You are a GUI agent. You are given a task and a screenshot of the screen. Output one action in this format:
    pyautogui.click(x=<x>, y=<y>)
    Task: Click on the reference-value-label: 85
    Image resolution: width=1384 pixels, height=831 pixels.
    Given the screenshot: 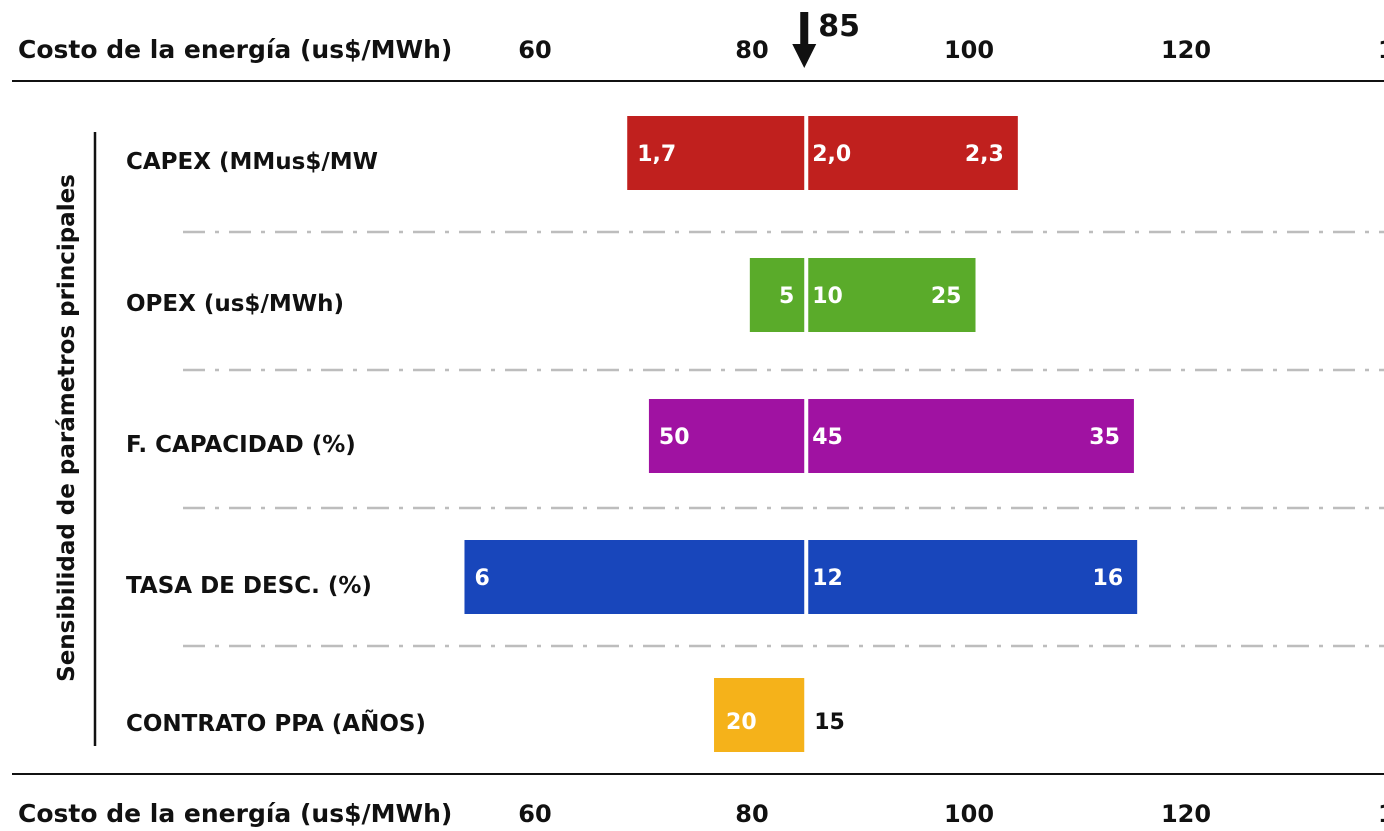 What is the action you would take?
    pyautogui.click(x=839, y=26)
    